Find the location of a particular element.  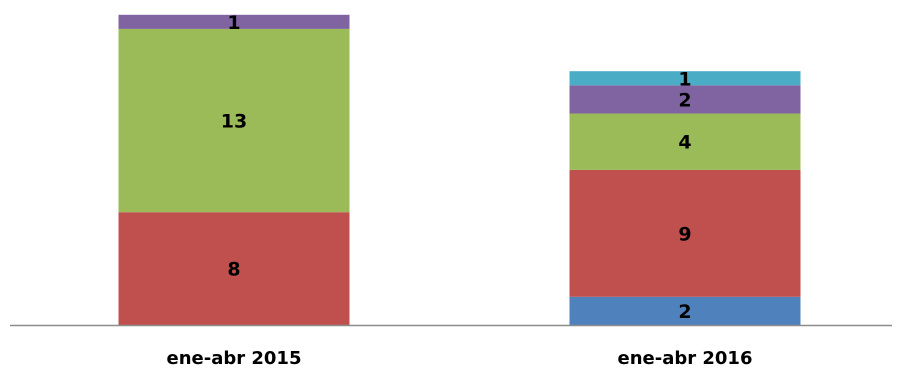

data-label-2-1: 2 is located at coordinates (684, 312).